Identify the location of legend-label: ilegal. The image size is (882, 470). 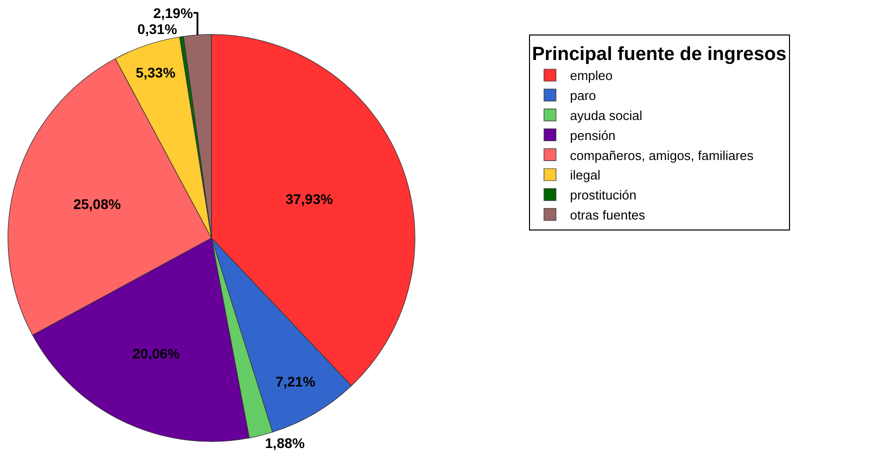
(585, 175).